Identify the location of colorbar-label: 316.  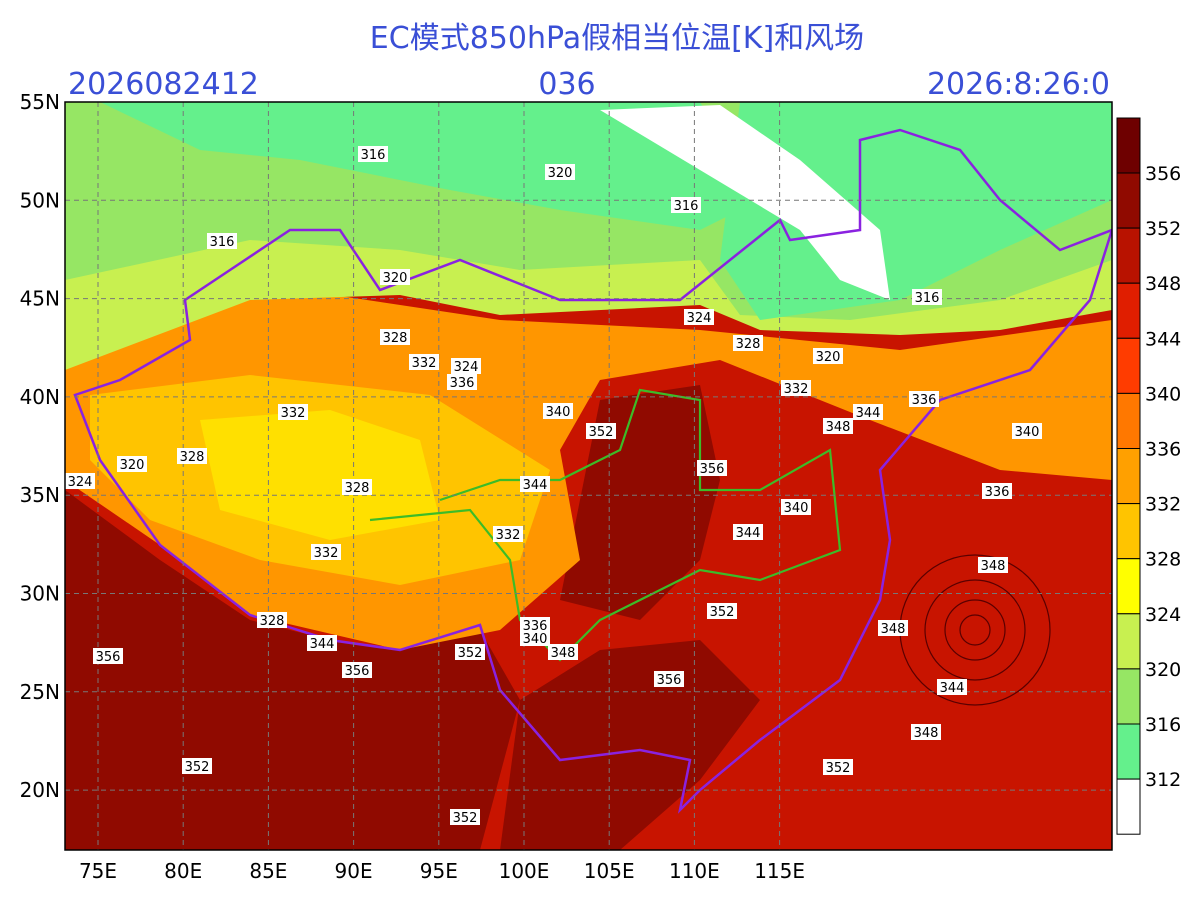
(1163, 725).